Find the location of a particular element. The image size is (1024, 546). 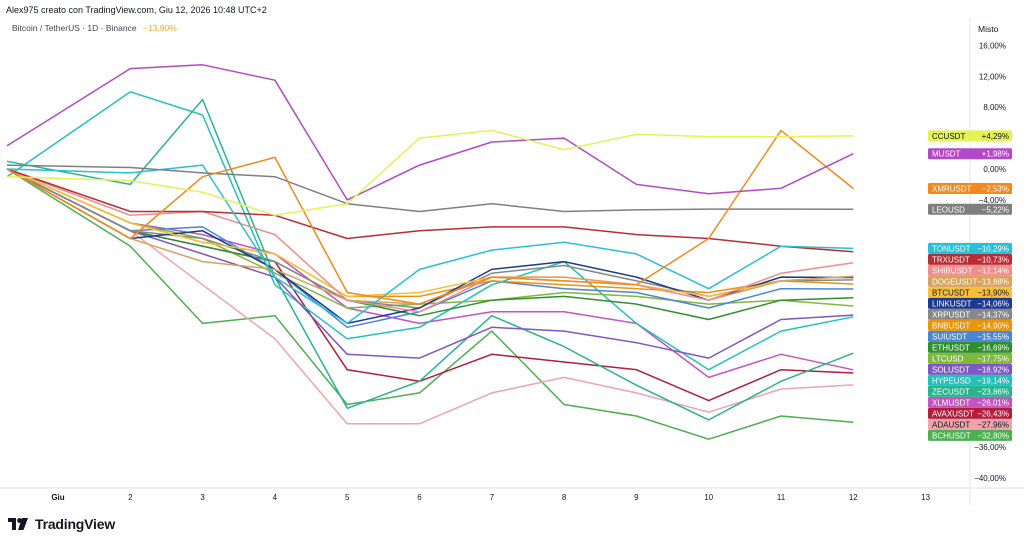

series-line-ccusdt is located at coordinates (430, 173).